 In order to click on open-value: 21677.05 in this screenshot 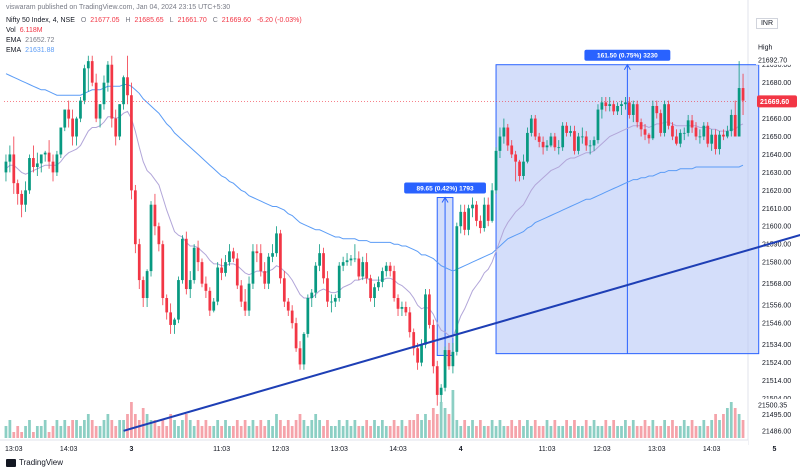, I will do `click(105, 20)`.